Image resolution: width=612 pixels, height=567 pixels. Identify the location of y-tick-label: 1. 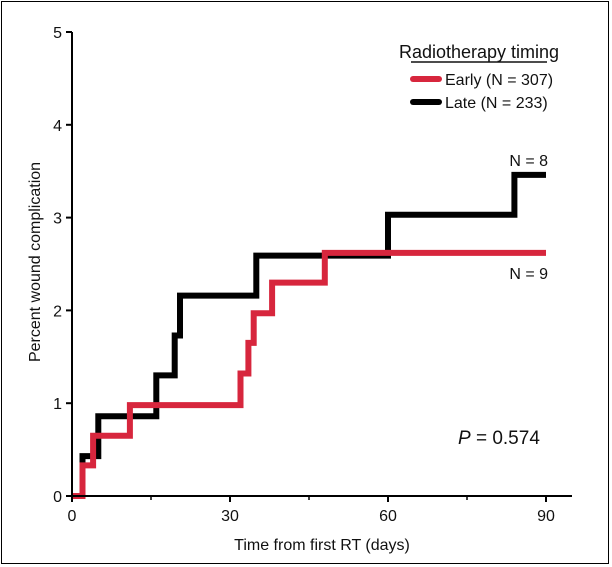
(57, 404).